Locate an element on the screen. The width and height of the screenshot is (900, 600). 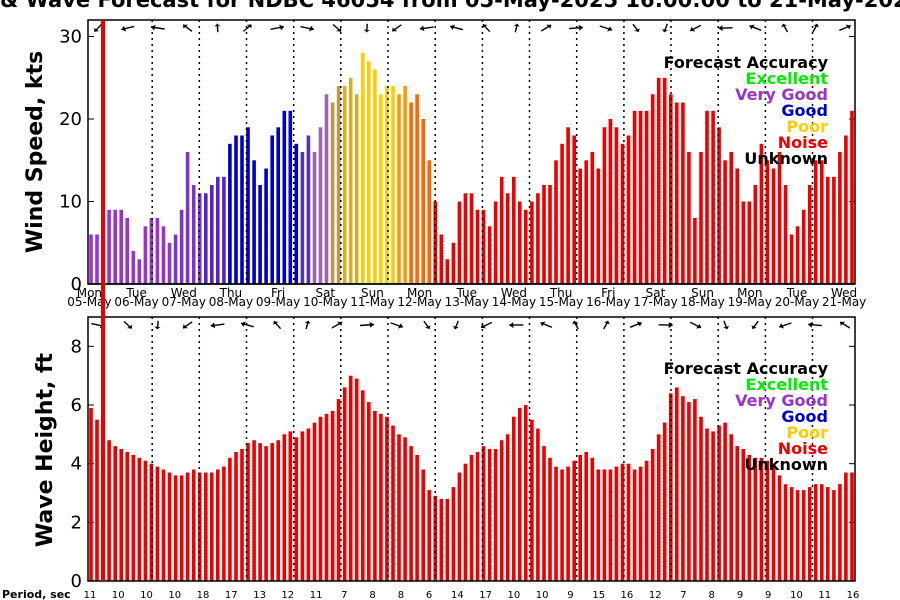
date-label: 05-May is located at coordinates (89, 302).